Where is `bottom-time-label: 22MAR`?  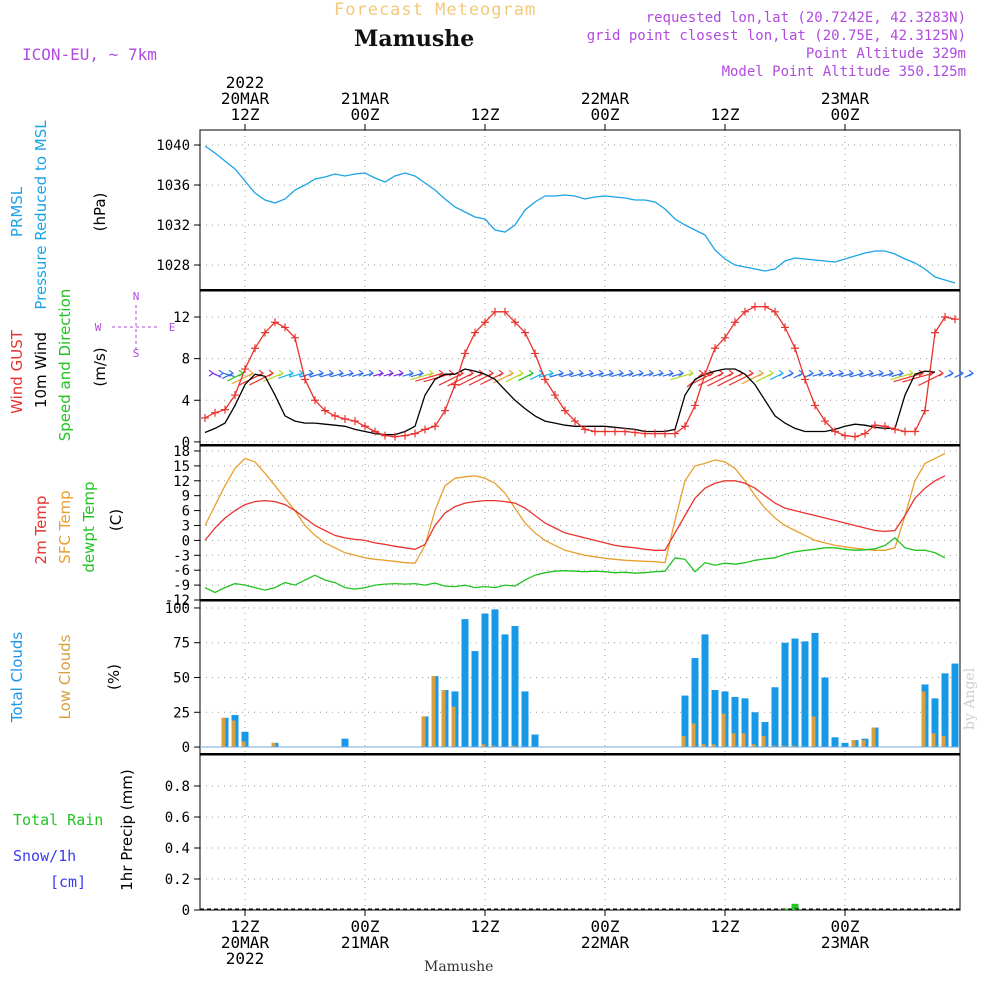 bottom-time-label: 22MAR is located at coordinates (605, 942).